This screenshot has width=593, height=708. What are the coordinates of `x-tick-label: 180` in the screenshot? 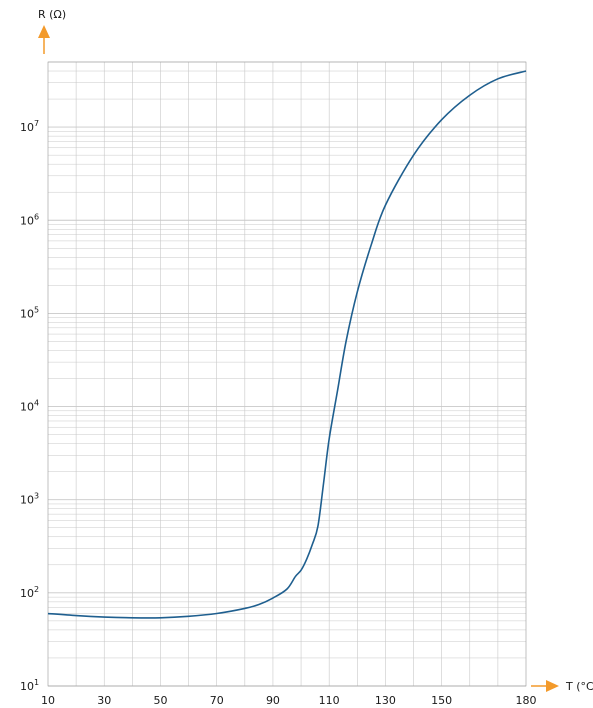 It's located at (526, 700).